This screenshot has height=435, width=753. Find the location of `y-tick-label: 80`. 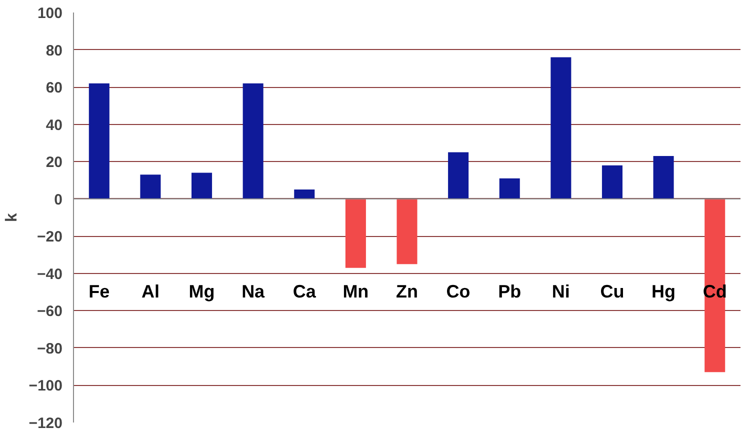

y-tick-label: 80 is located at coordinates (54, 51).